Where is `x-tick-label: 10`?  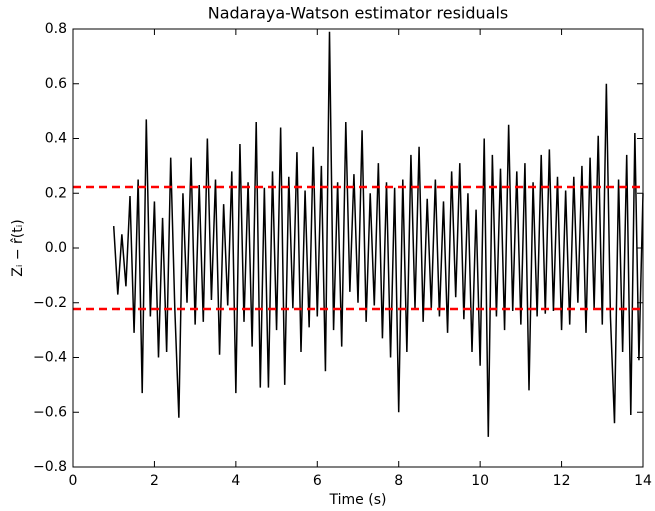
x-tick-label: 10 is located at coordinates (480, 481).